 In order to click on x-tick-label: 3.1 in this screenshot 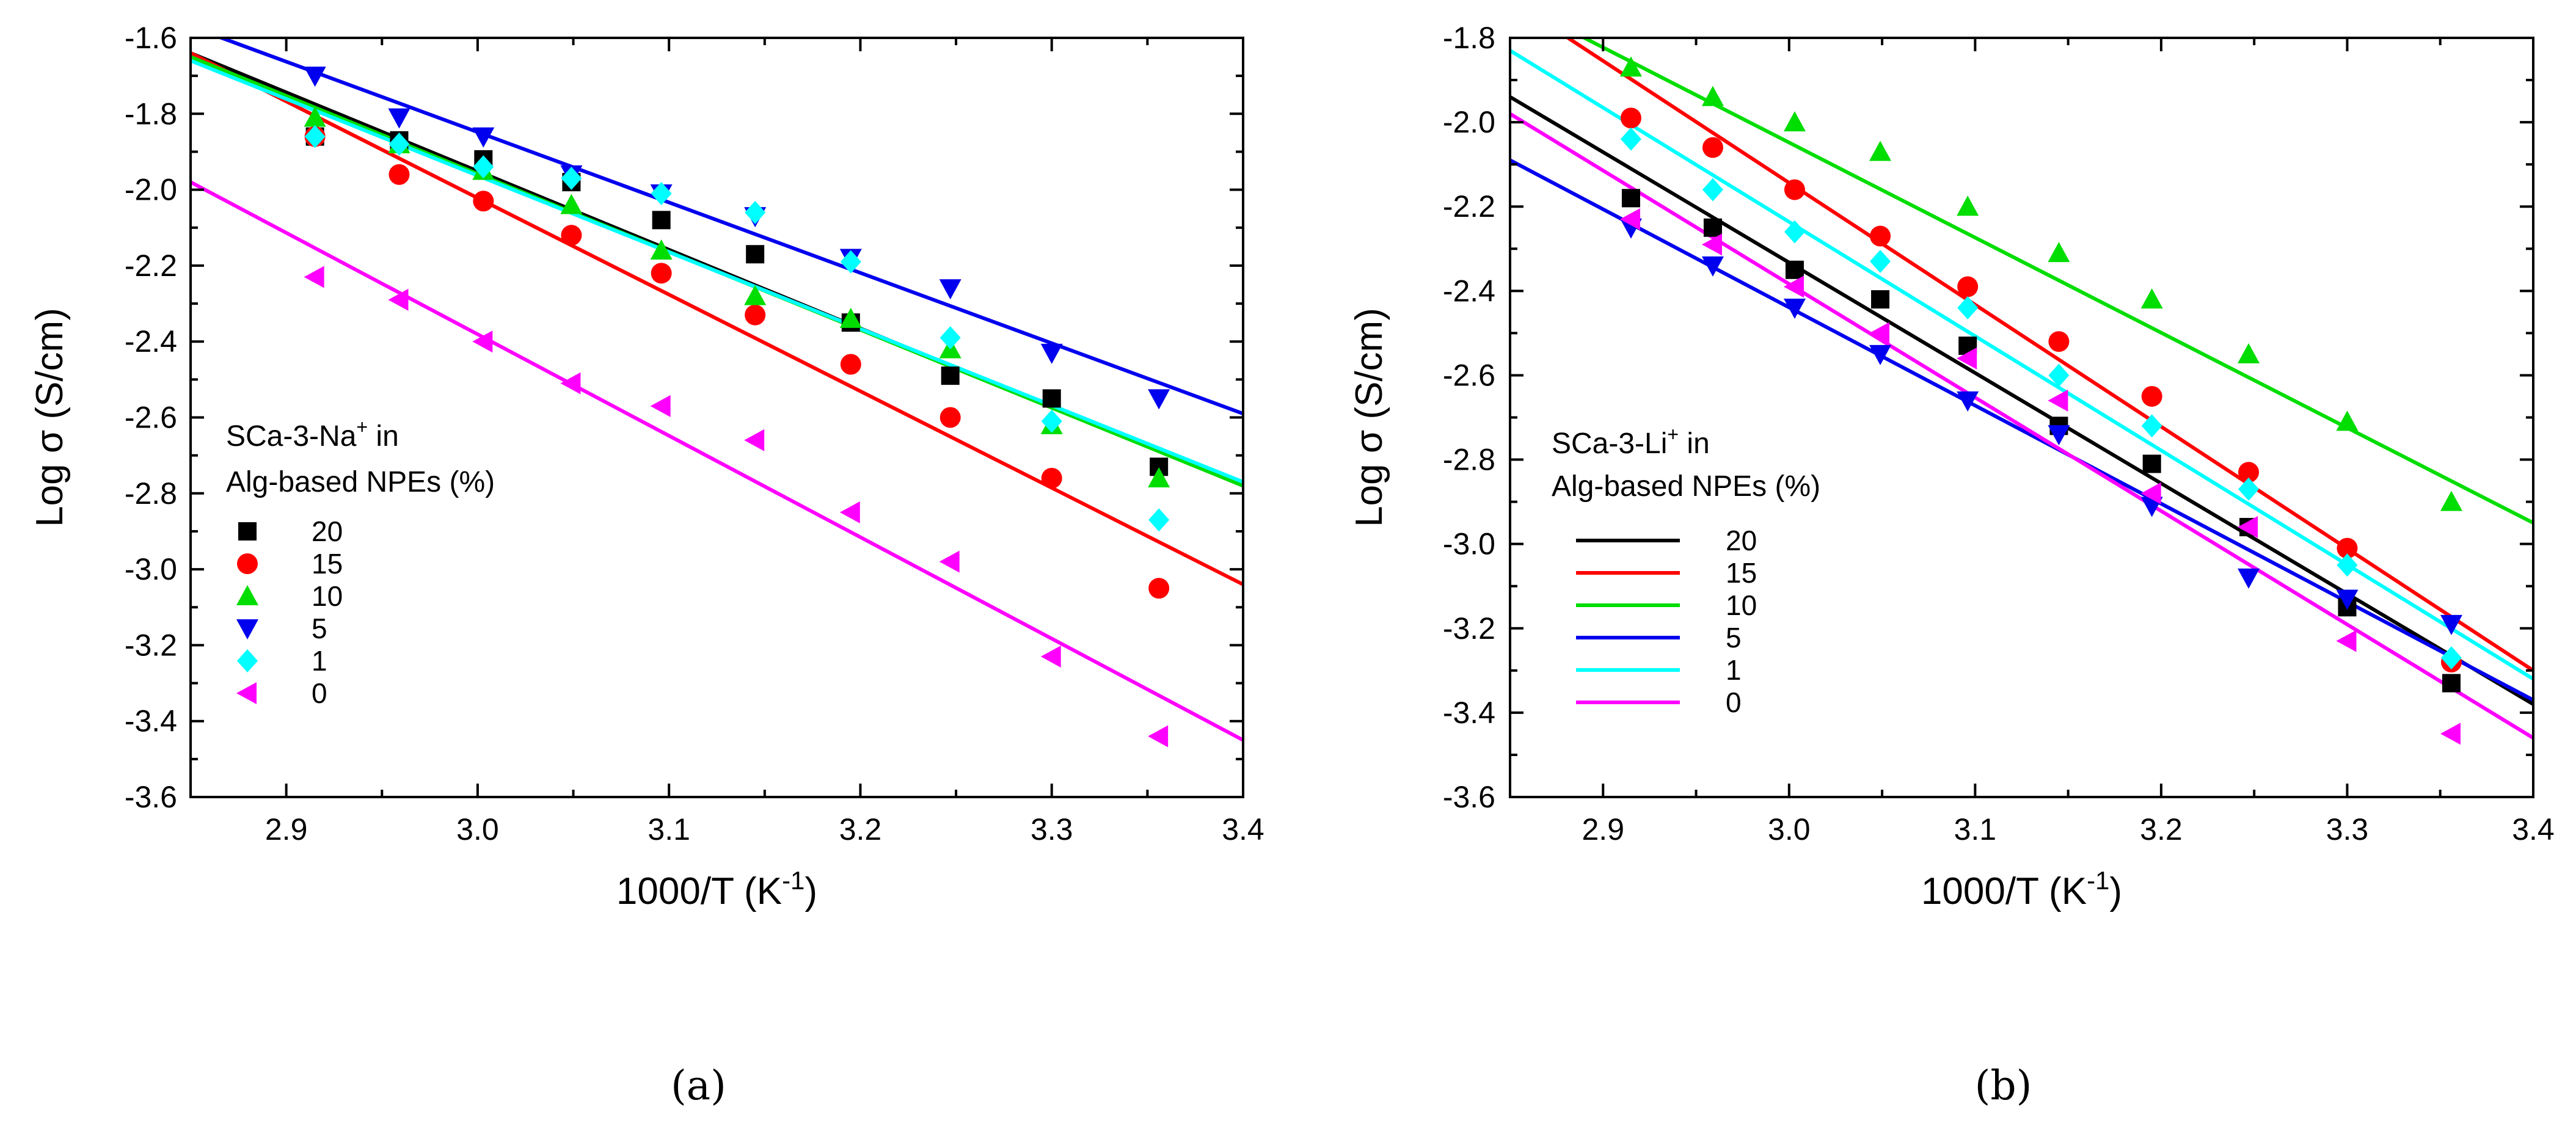, I will do `click(1976, 829)`.